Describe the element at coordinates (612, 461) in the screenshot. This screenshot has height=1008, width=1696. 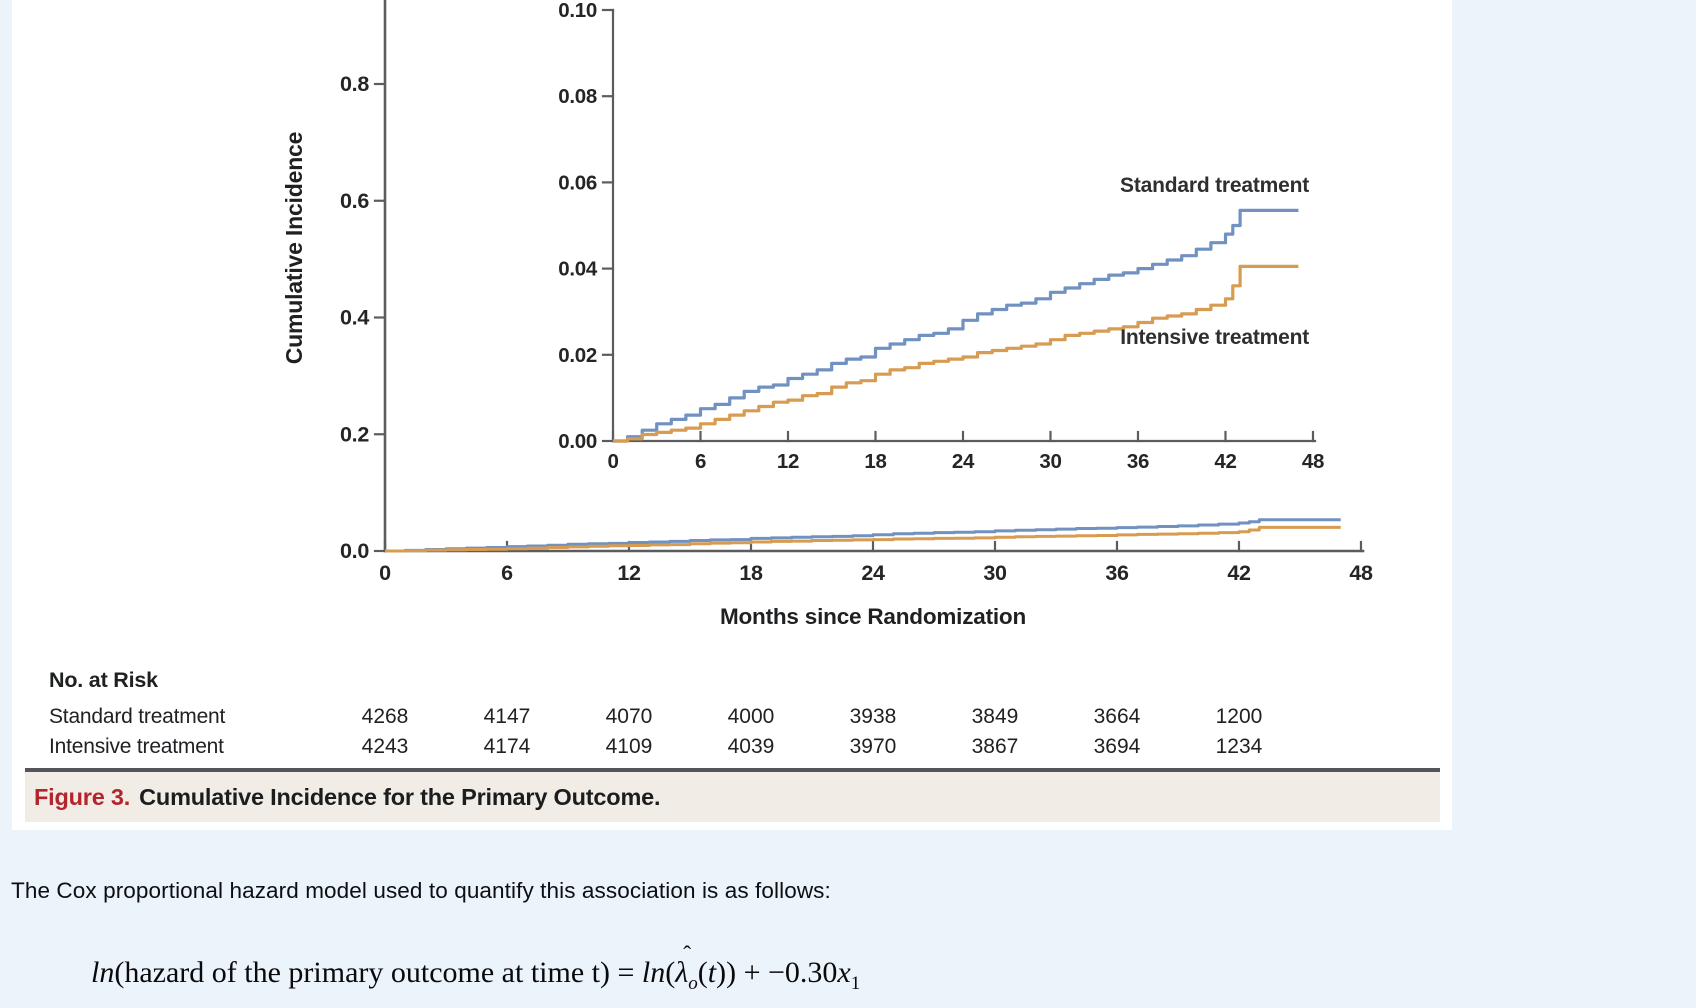
I see `inset-x-tick-label: 0` at that location.